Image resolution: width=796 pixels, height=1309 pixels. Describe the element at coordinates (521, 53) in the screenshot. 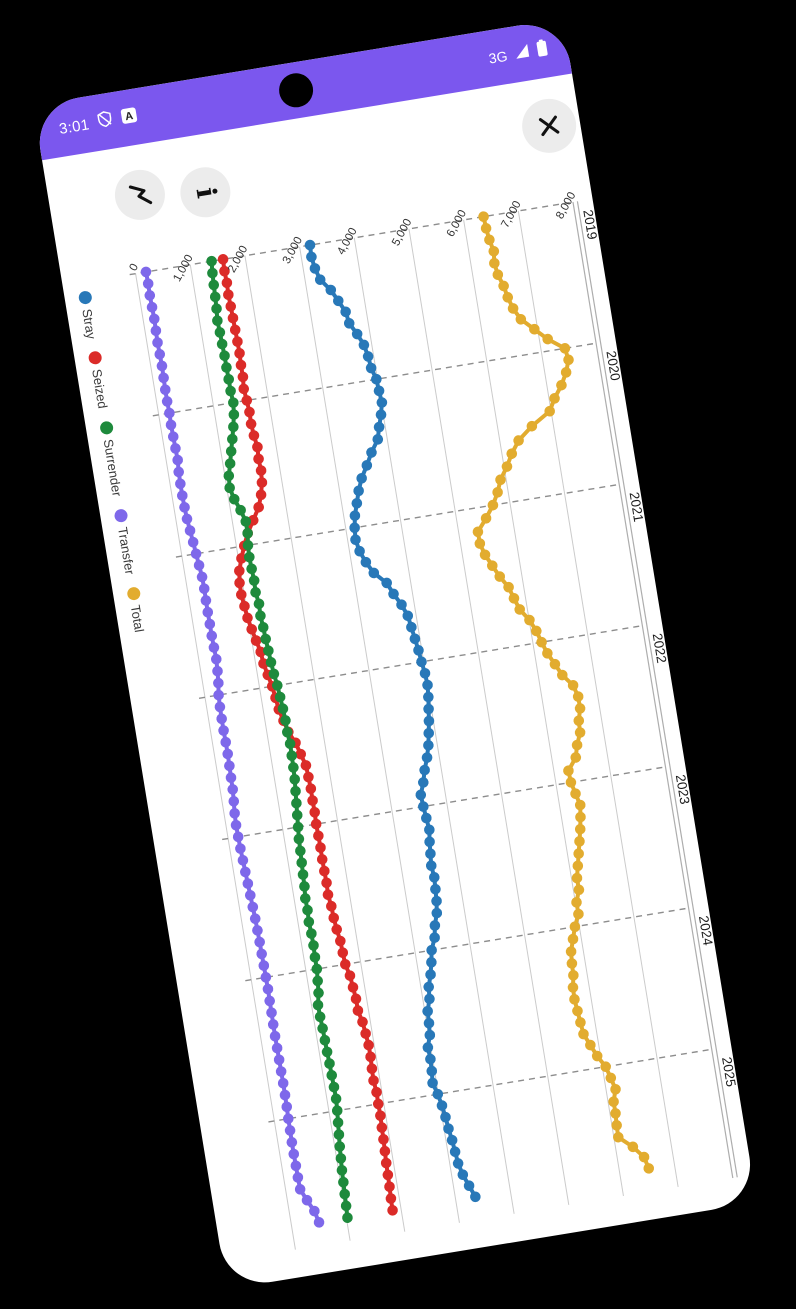

I see `signal-triangle-icon` at that location.